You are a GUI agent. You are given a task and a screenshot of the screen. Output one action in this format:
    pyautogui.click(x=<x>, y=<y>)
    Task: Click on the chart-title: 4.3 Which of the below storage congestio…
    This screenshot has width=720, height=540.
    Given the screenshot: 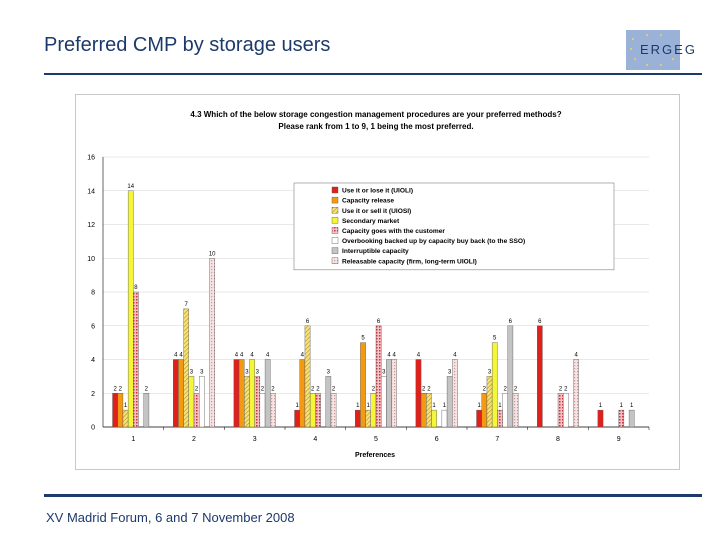 What is the action you would take?
    pyautogui.click(x=375, y=114)
    